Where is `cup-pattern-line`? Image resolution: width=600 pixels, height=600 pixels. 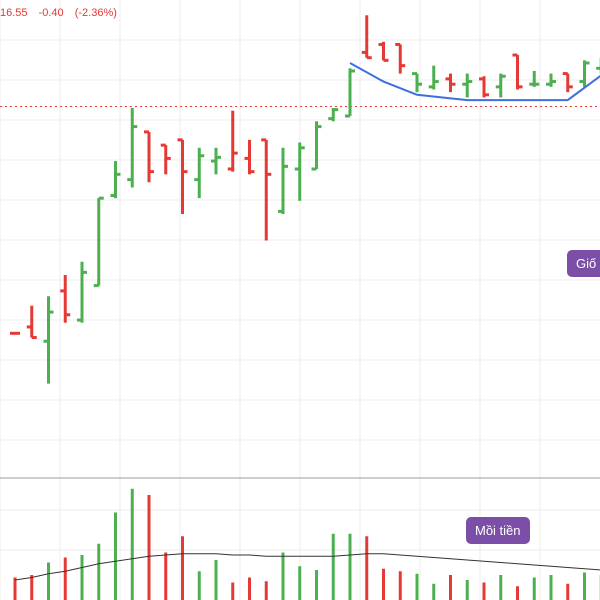 cup-pattern-line is located at coordinates (474, 82).